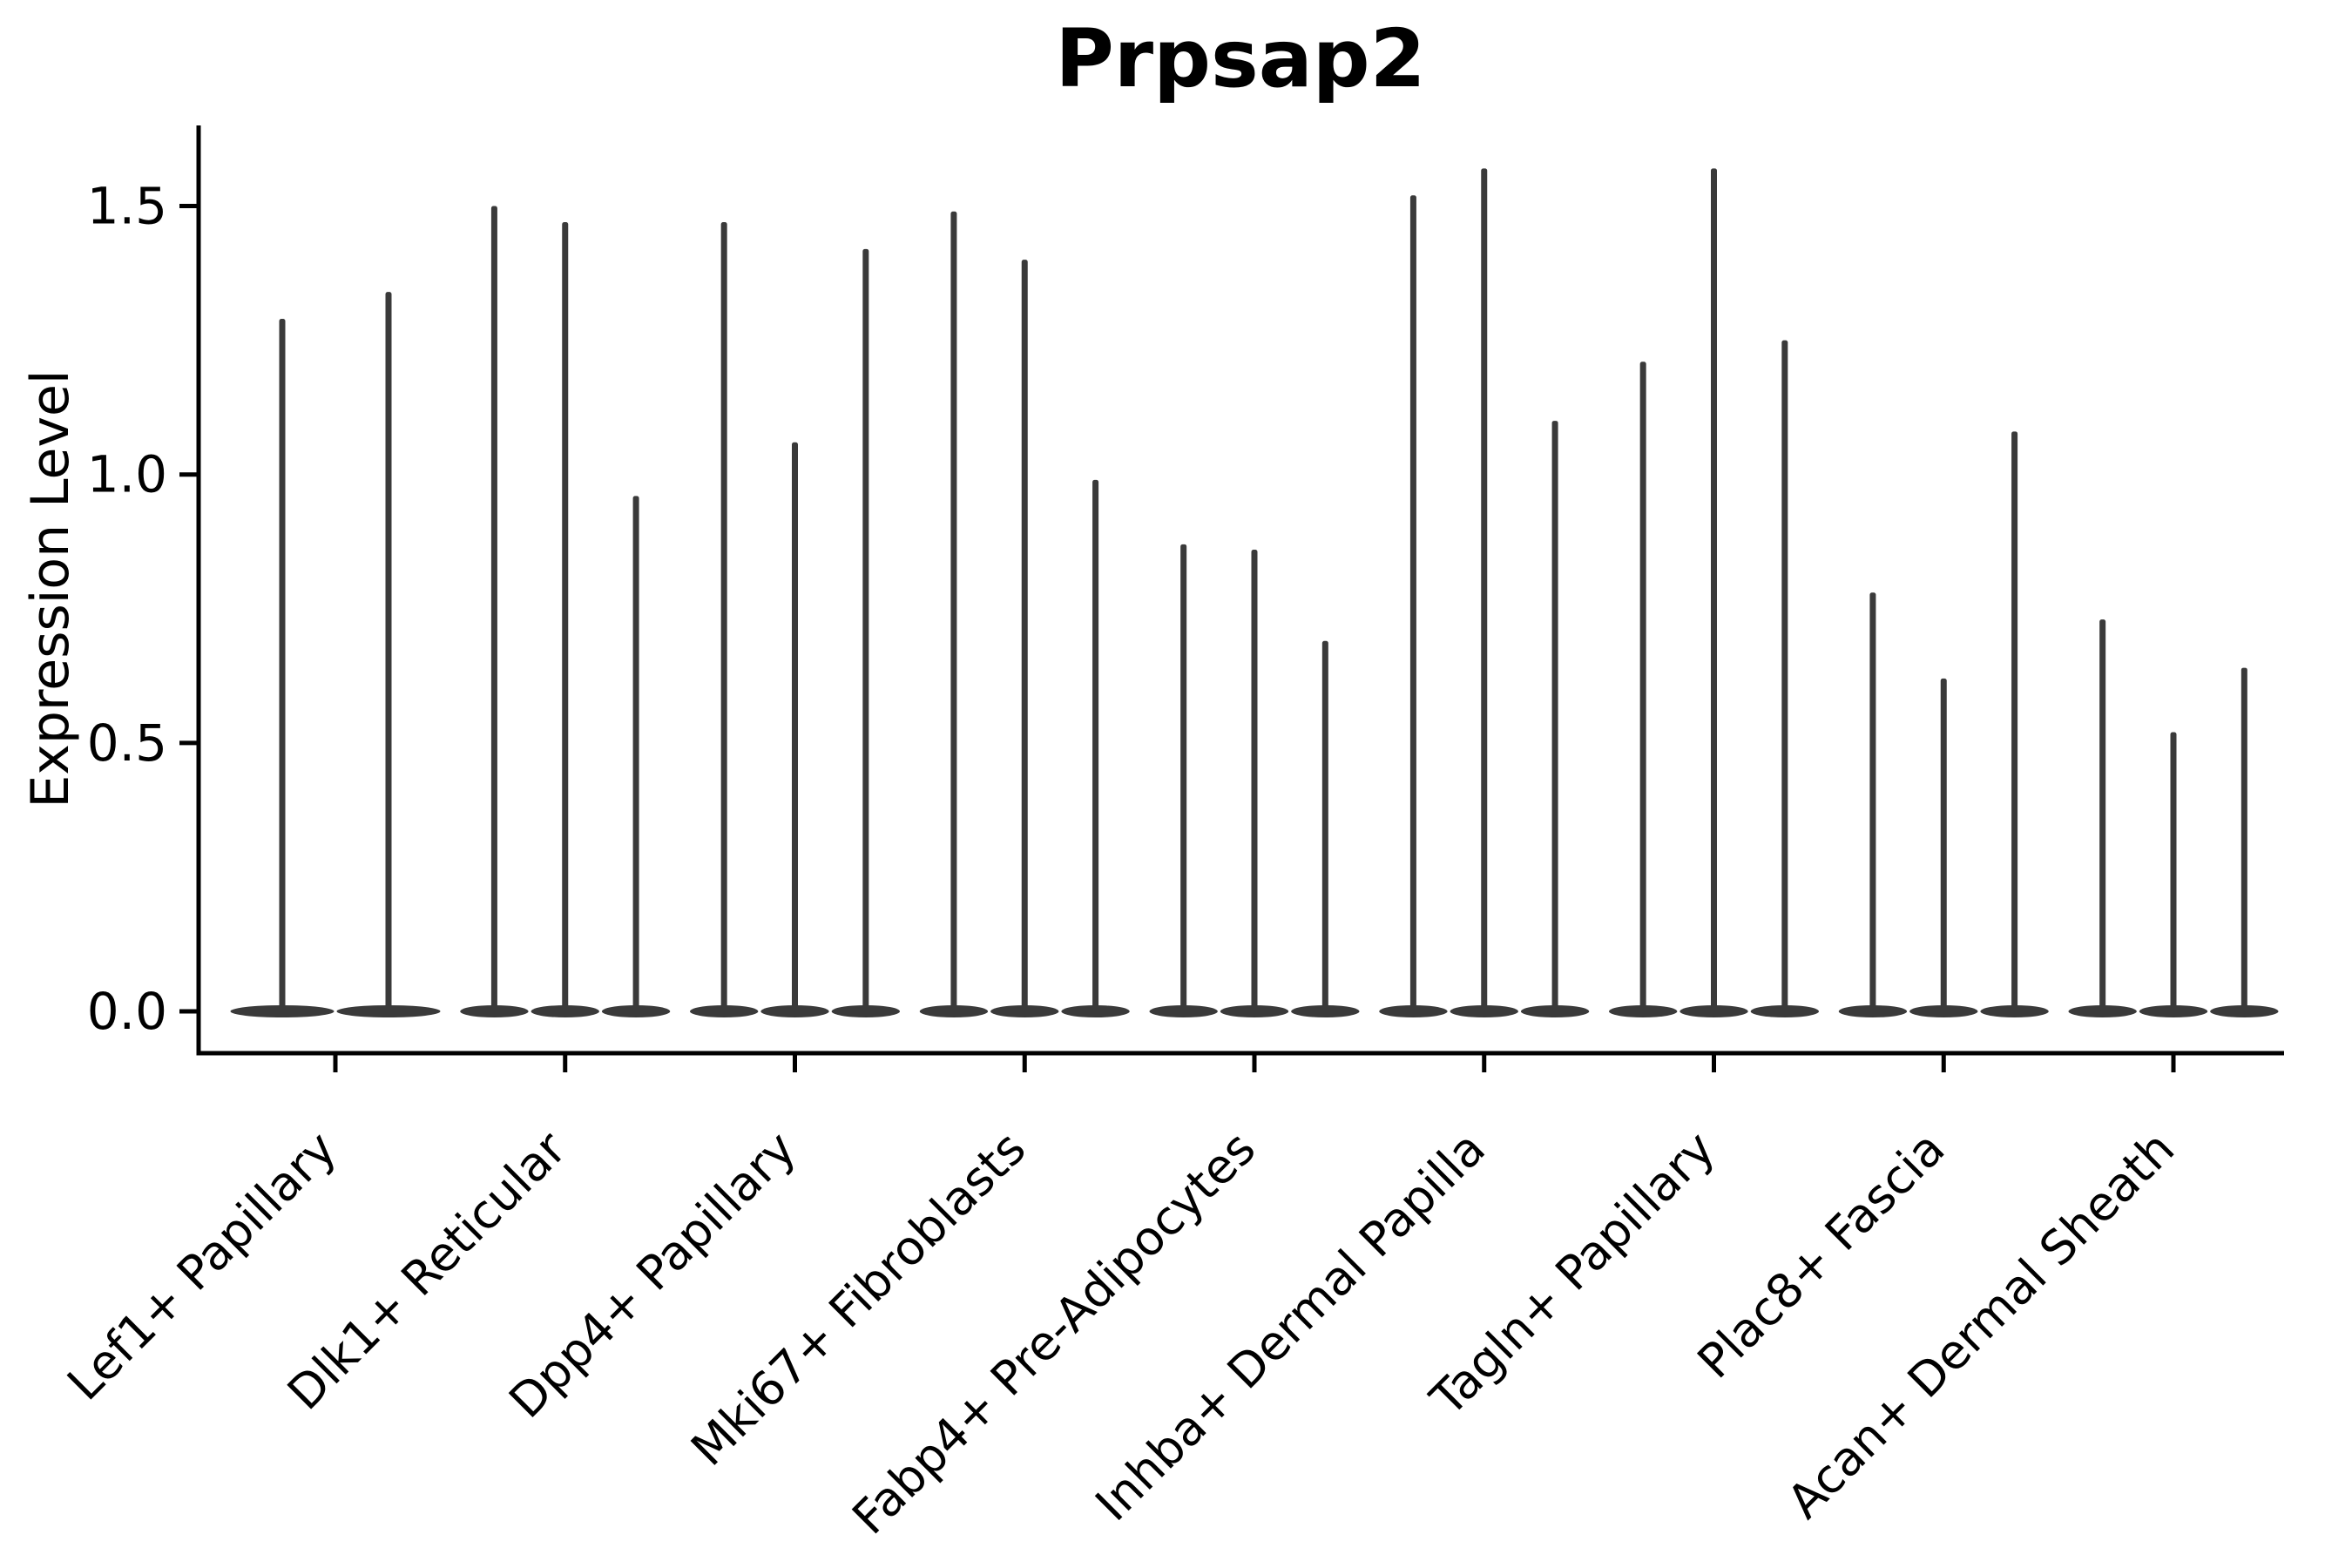 This screenshot has height=1568, width=2352. Describe the element at coordinates (1821, 1255) in the screenshot. I see `x-tick-label: Plac8+ Fascia` at that location.